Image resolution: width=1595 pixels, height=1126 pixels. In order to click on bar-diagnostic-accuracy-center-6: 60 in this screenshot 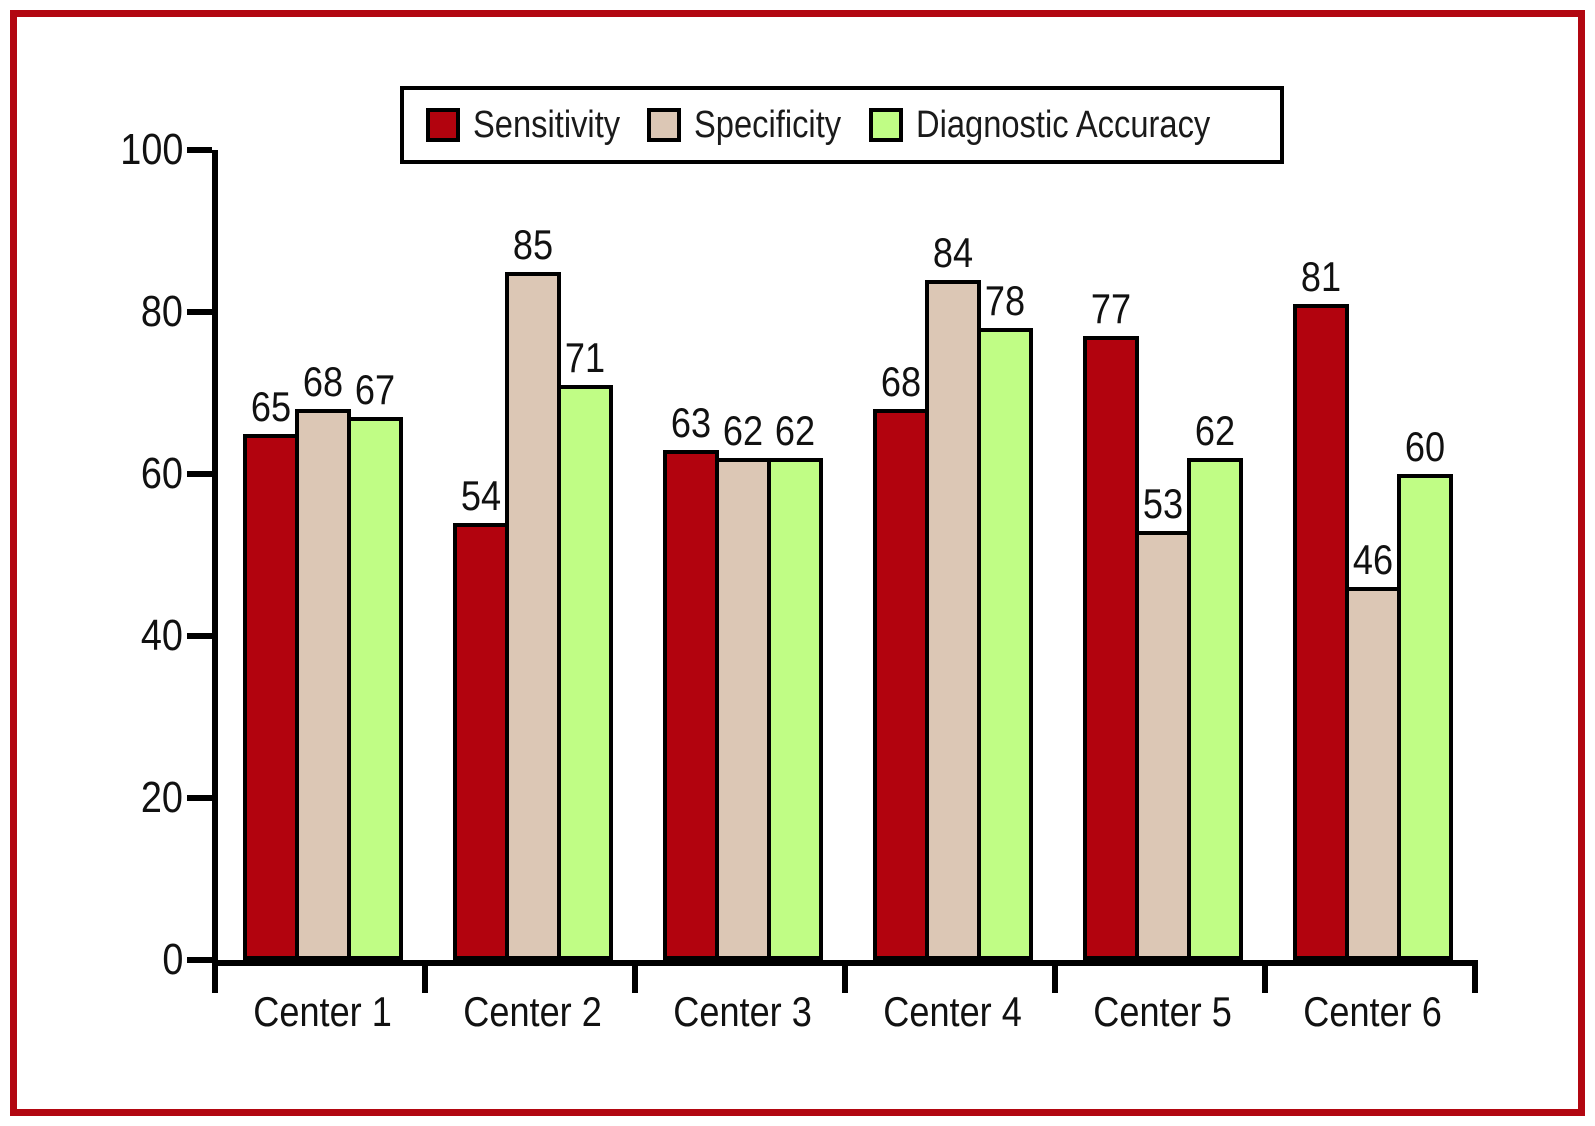, I will do `click(1425, 691)`.